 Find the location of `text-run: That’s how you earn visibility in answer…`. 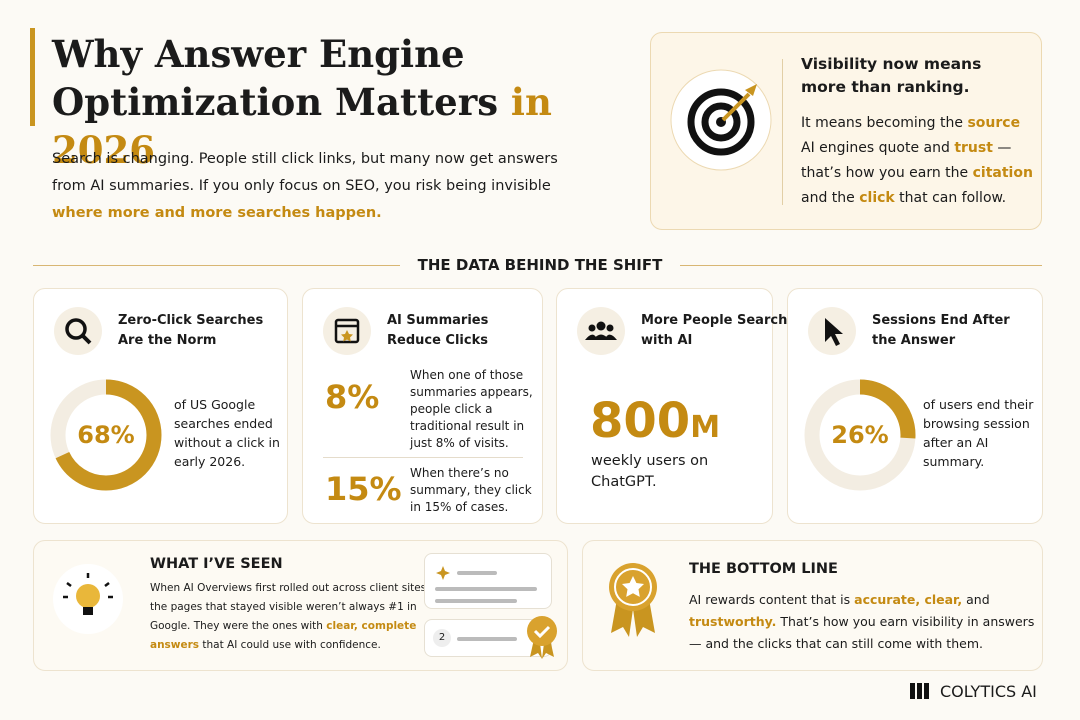

text-run: That’s how you earn visibility in answer… is located at coordinates (862, 632).